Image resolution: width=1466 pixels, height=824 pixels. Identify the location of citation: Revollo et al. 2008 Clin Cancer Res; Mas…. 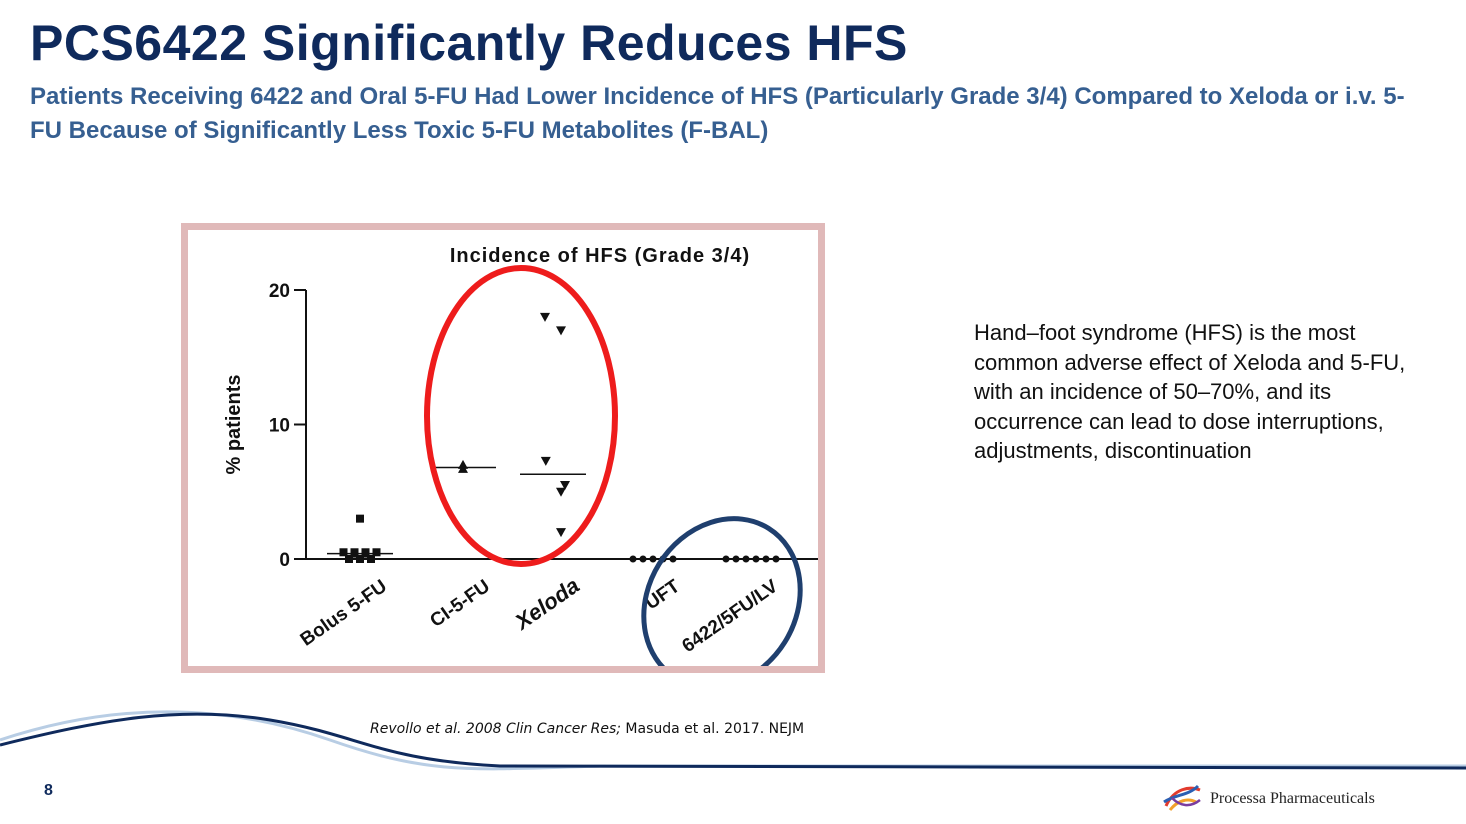
(587, 729).